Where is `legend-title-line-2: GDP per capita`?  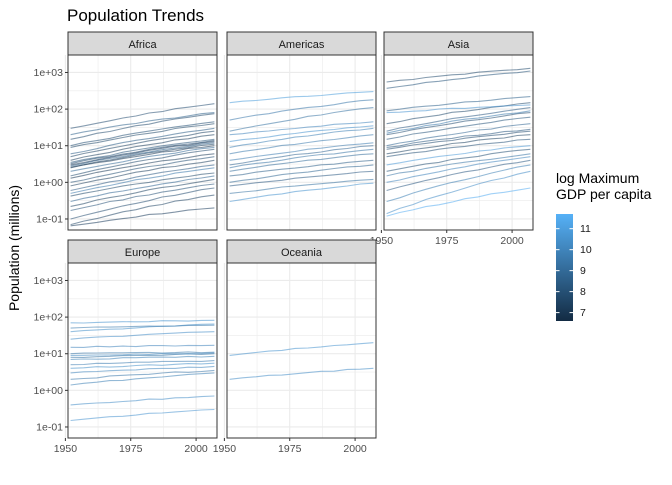
legend-title-line-2: GDP per capita is located at coordinates (604, 194).